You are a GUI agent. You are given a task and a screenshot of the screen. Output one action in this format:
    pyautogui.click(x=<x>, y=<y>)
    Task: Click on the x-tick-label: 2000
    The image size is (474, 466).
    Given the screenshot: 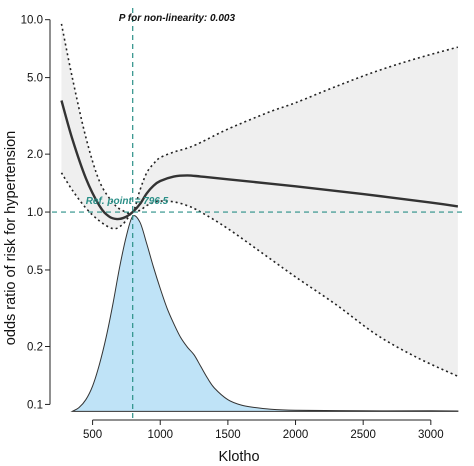 What is the action you would take?
    pyautogui.click(x=296, y=435)
    